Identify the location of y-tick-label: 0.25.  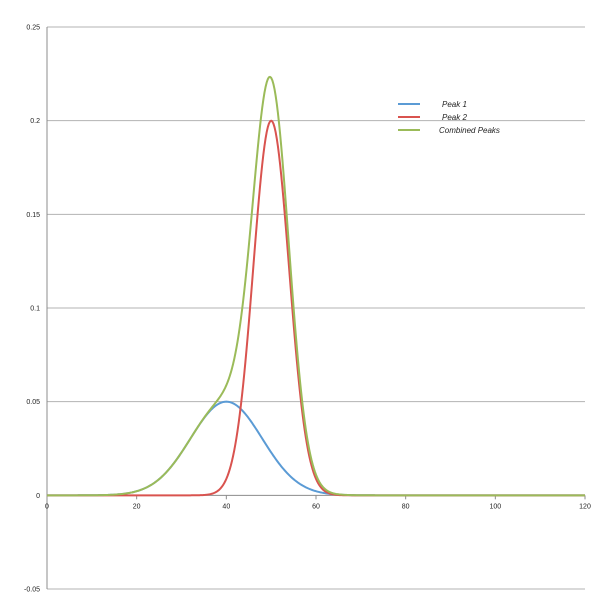
(33, 28).